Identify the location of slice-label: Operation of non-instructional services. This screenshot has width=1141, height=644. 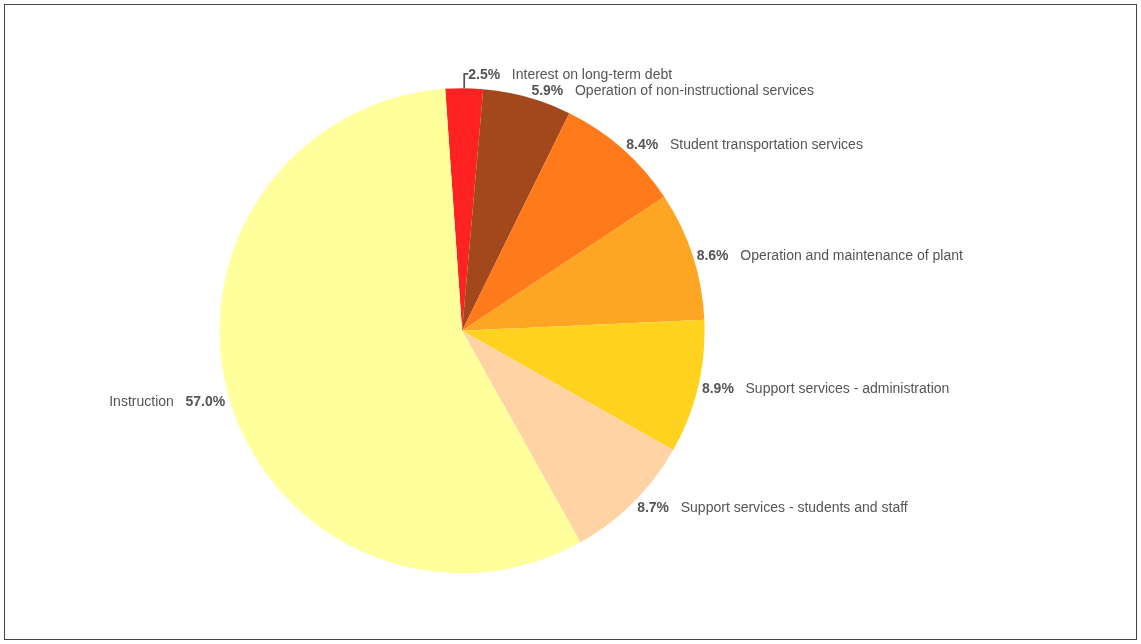
(694, 89).